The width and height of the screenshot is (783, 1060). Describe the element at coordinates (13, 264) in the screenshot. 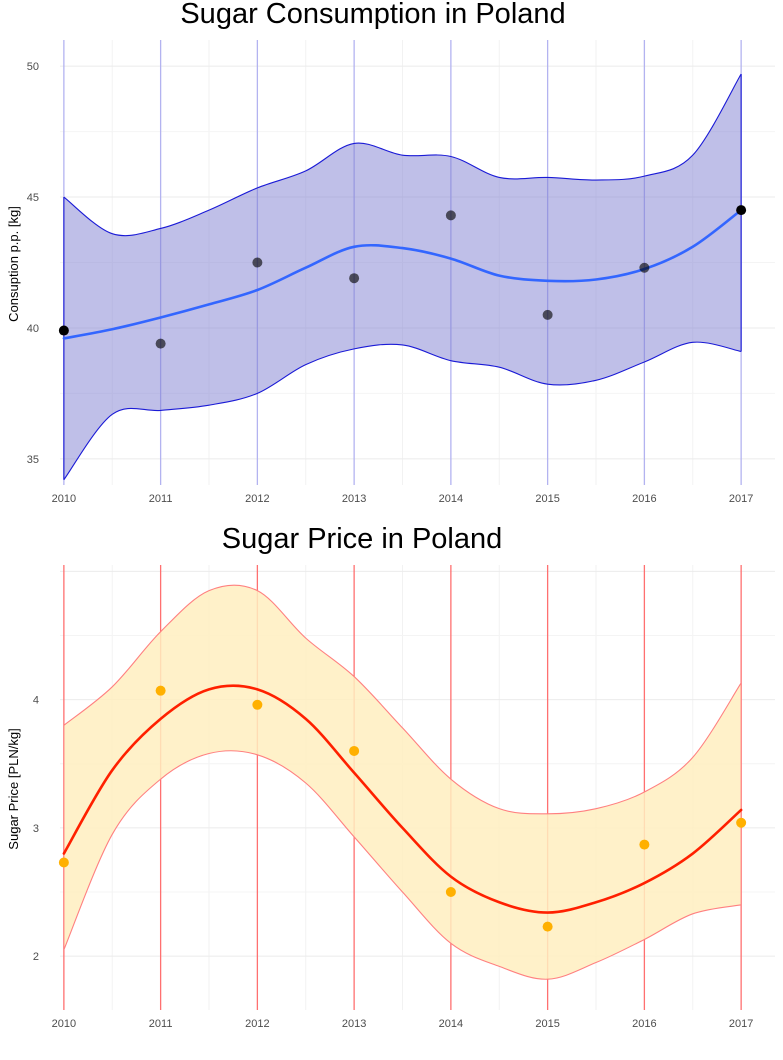

I see `consumption-y-axis-label: Consuption p.p. [kg]` at that location.